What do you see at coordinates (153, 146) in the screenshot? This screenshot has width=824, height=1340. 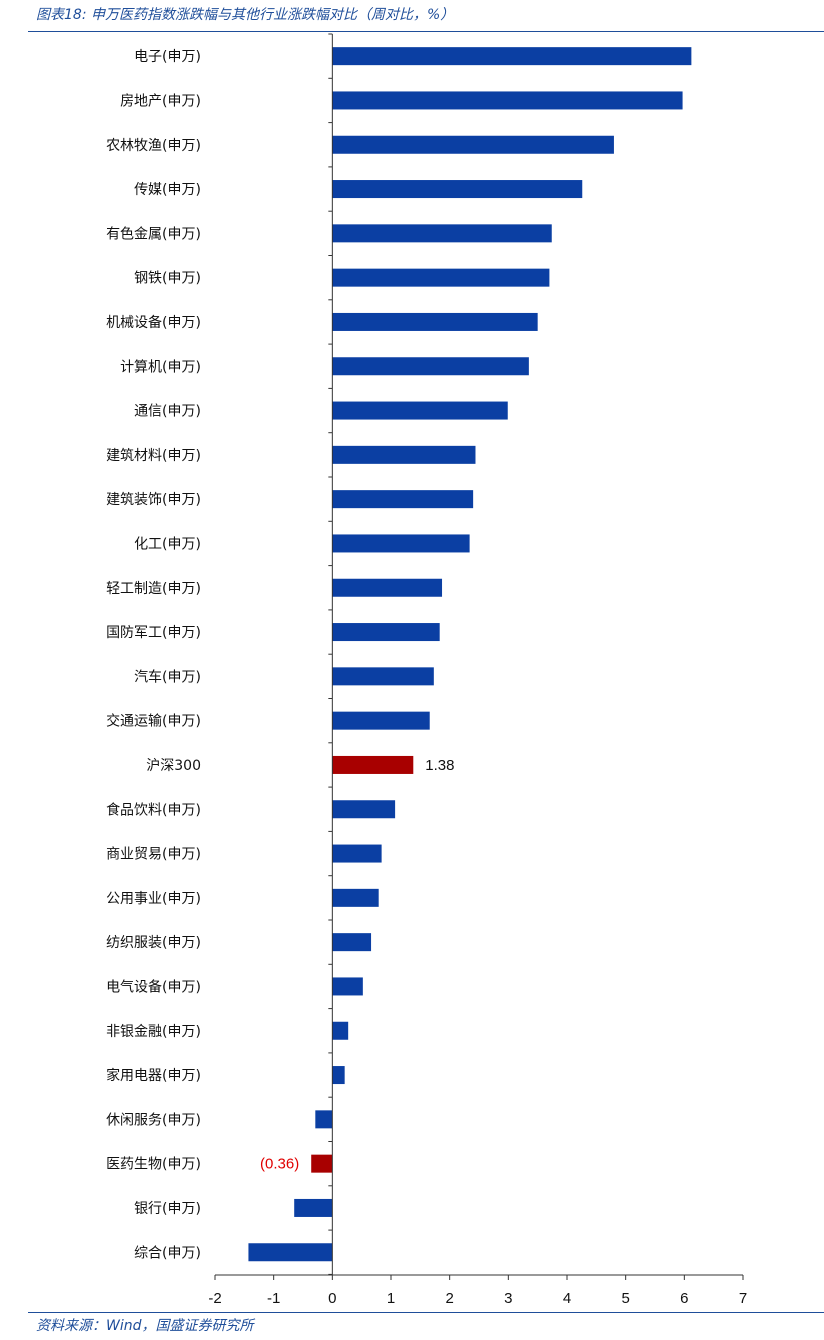 I see `category-label: 农林牧渔(申万)` at bounding box center [153, 146].